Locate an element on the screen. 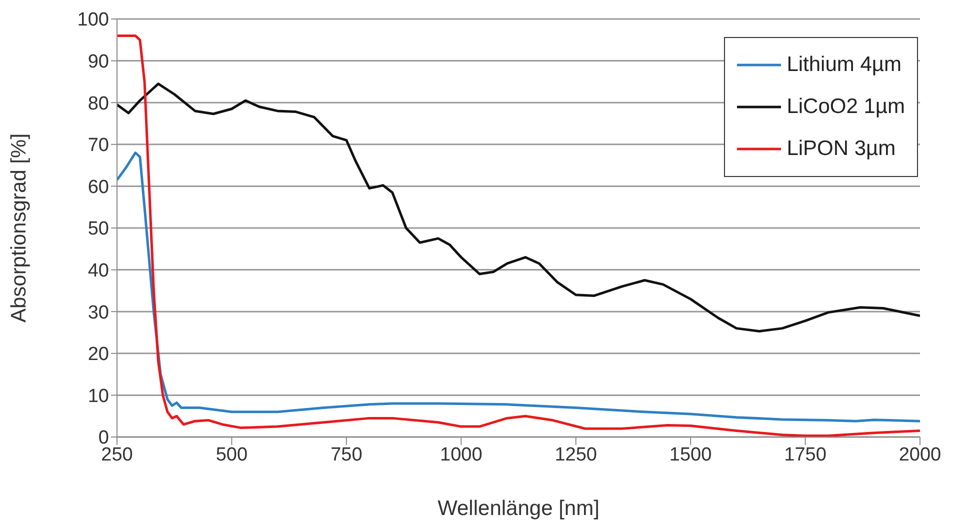 The height and width of the screenshot is (526, 955). y-tick-label: 30 is located at coordinates (98, 313).